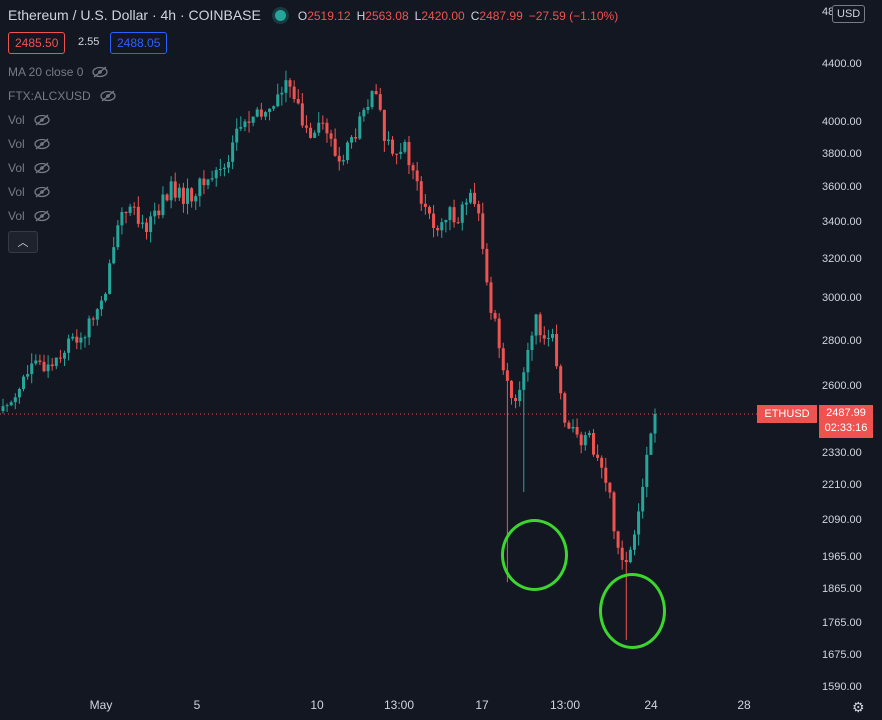  I want to click on gear-icon: ⚙, so click(858, 707).